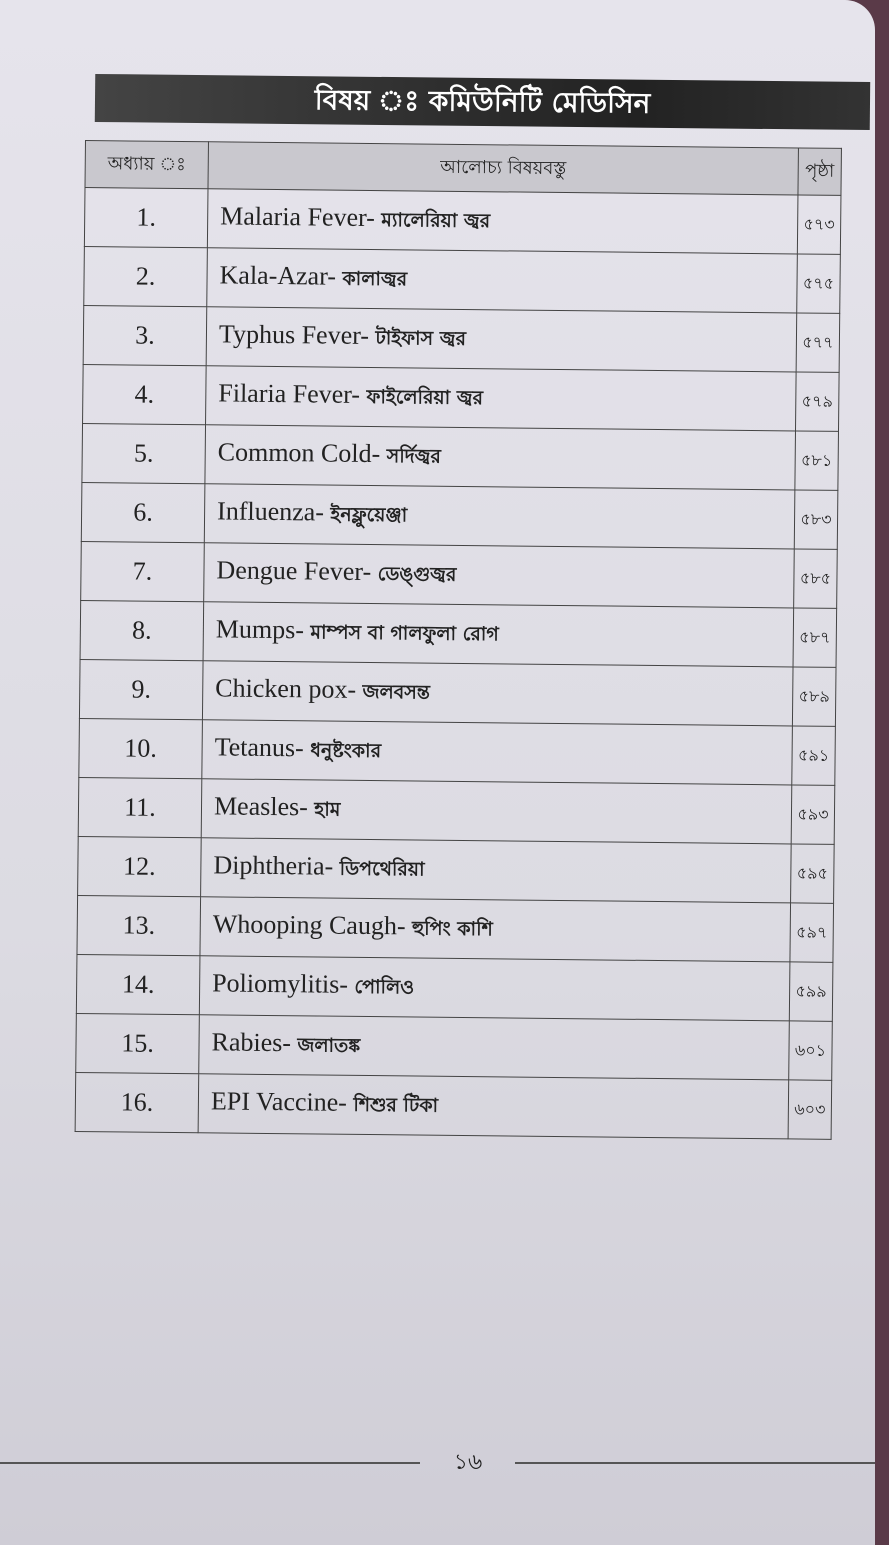 The image size is (889, 1545). I want to click on topic: EPI Vaccine- শিশুর টিকা, so click(493, 1106).